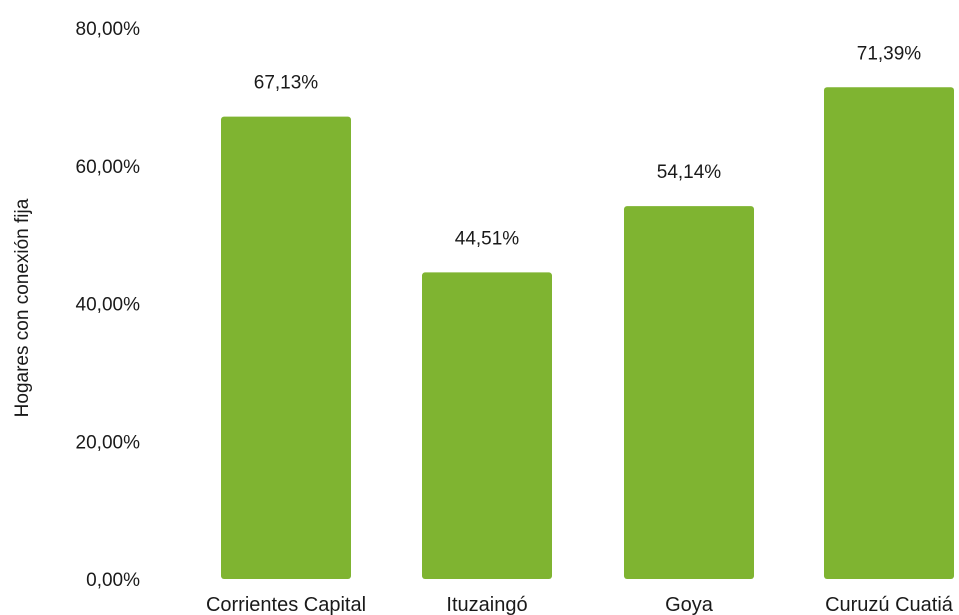  What do you see at coordinates (286, 83) in the screenshot?
I see `data-label: 67,13%` at bounding box center [286, 83].